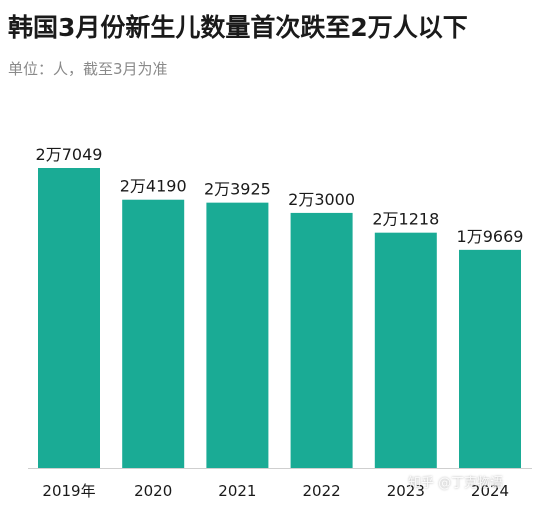 The width and height of the screenshot is (535, 512). I want to click on bar-value-label: 2万3925, so click(237, 189).